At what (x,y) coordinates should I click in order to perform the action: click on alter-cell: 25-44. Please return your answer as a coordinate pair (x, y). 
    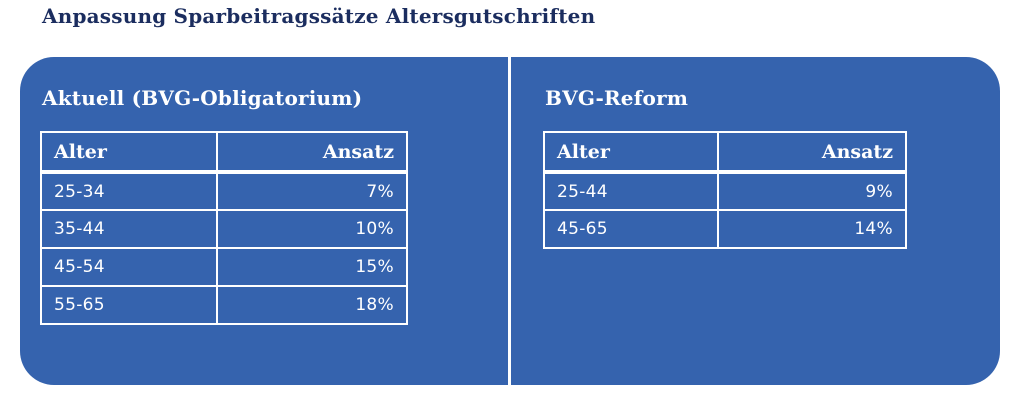
    Looking at the image, I should click on (631, 191).